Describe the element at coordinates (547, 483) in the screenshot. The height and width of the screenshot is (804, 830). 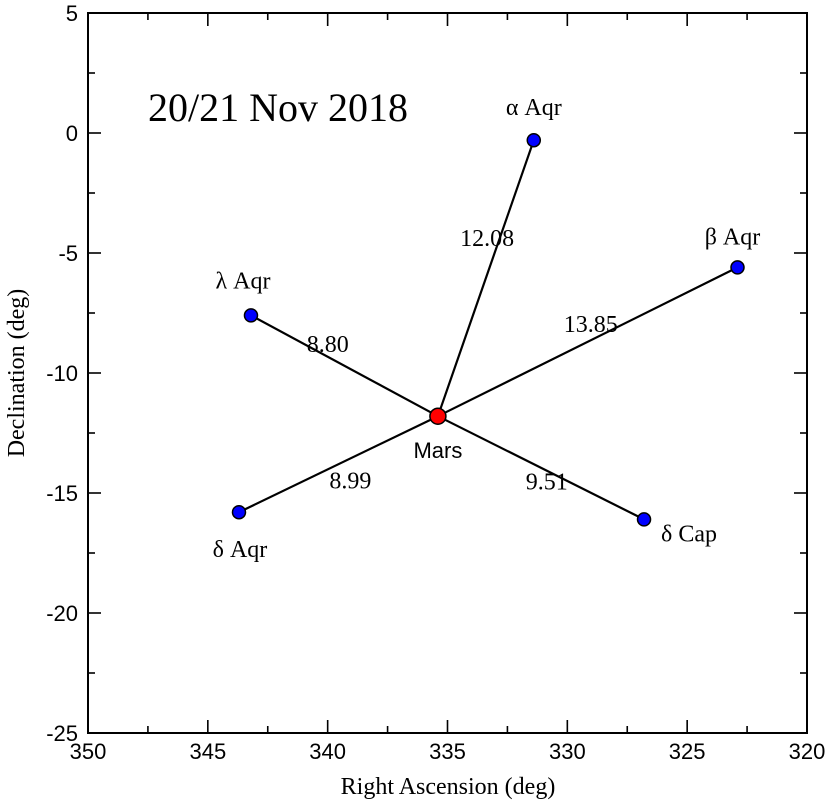
I see `distance-label: 9.51` at that location.